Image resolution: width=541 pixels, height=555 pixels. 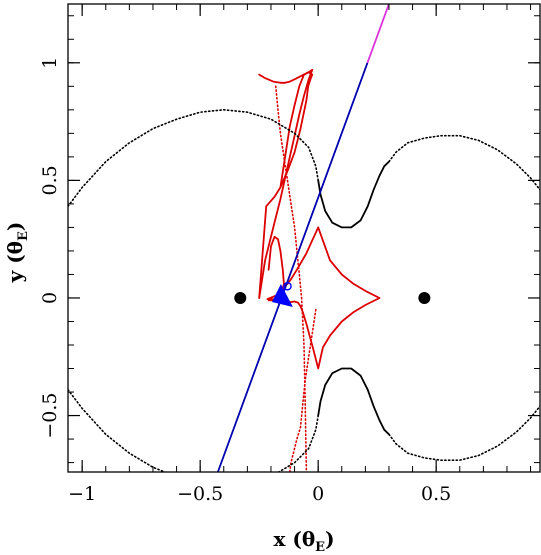 What do you see at coordinates (23, 236) in the screenshot?
I see `y-axis-title-sub: E` at bounding box center [23, 236].